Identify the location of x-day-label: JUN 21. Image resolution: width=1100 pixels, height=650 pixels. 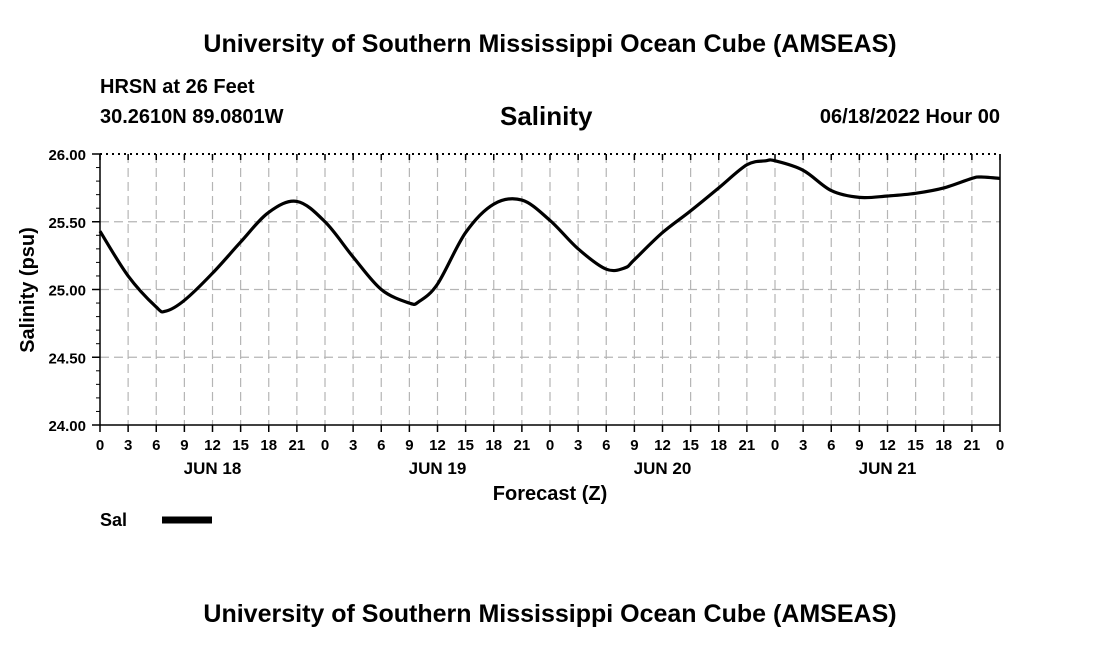
(888, 468).